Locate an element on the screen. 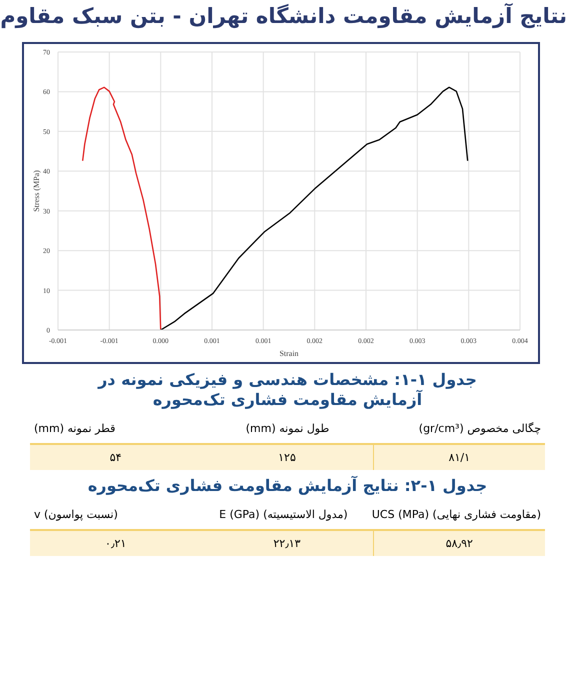 Image resolution: width=575 pixels, height=700 pixels. text: ۱۲۵ is located at coordinates (287, 458).